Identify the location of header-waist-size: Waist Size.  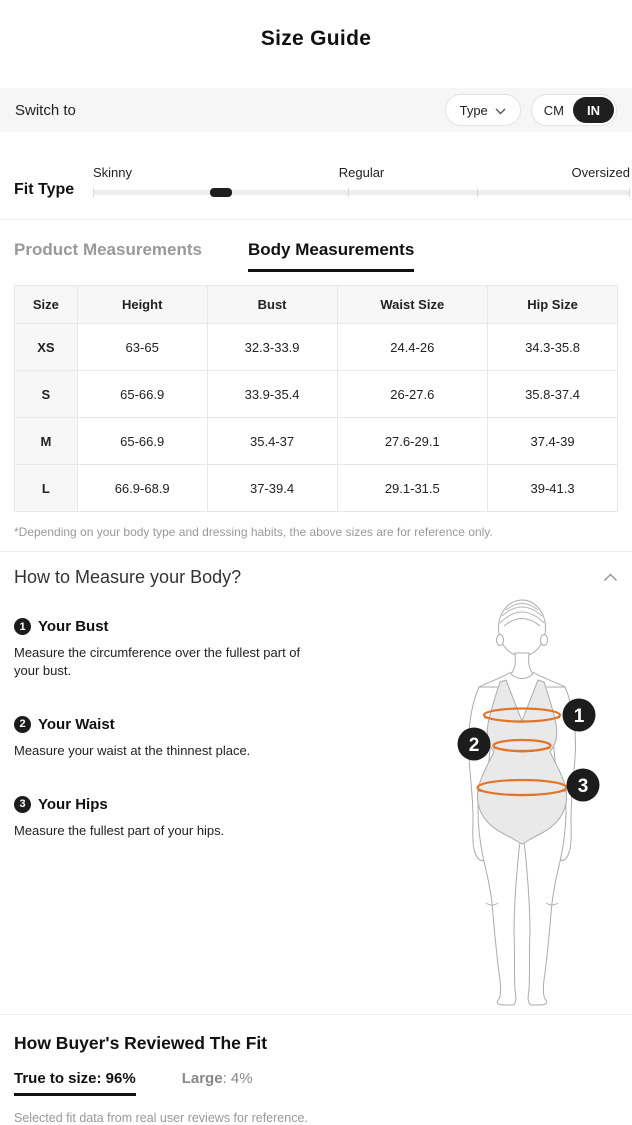
(412, 304).